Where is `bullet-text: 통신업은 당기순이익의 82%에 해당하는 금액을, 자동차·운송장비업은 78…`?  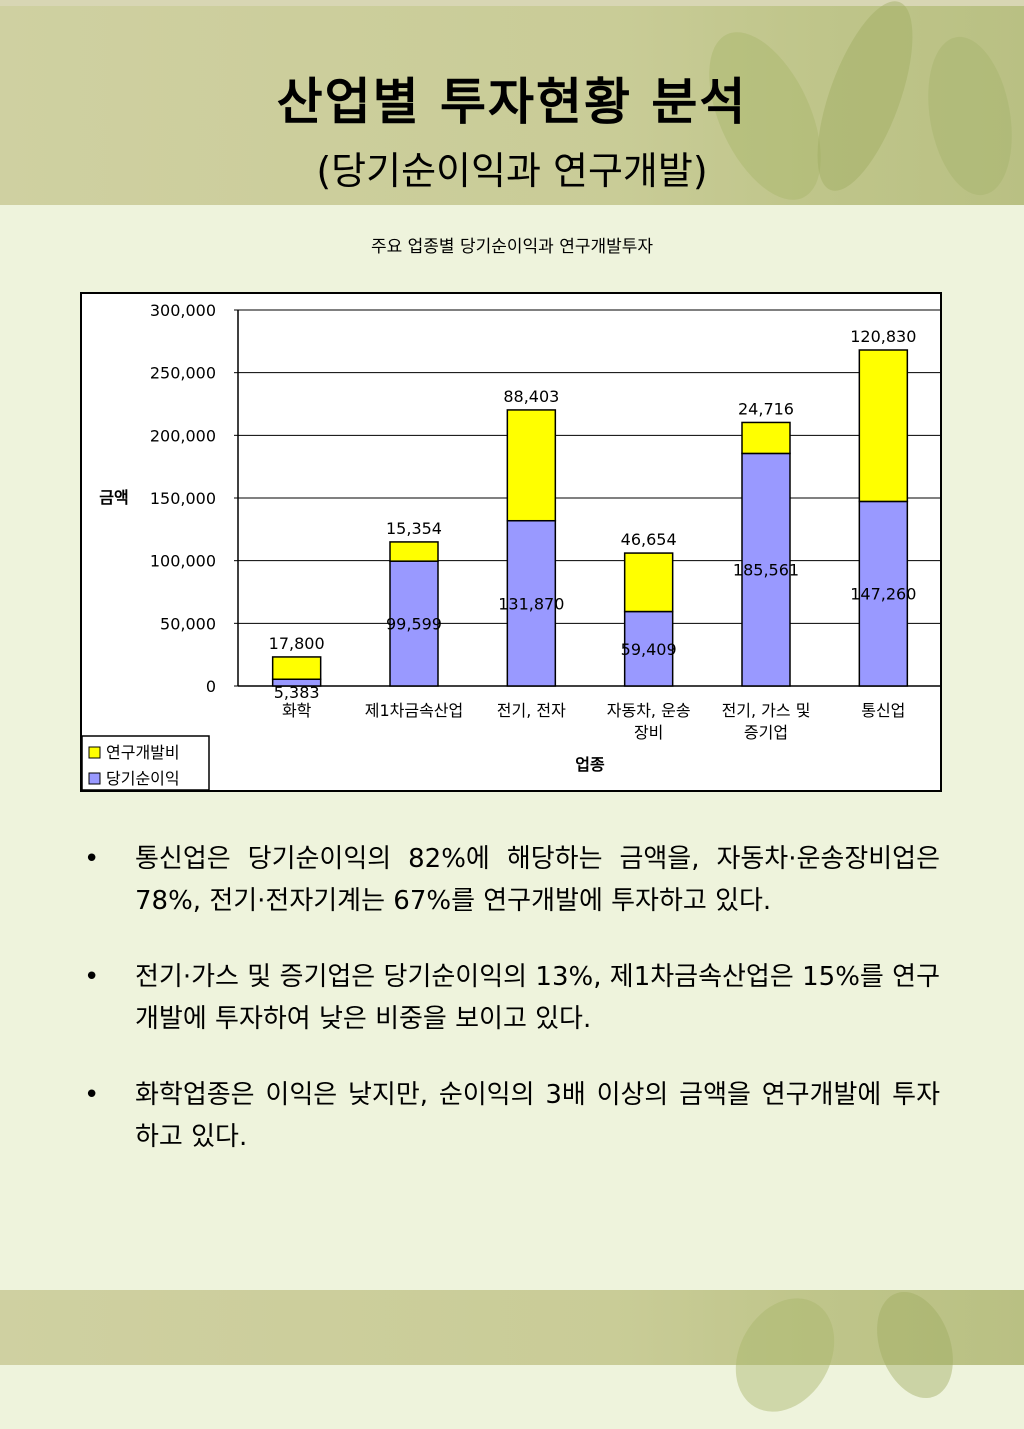 bullet-text: 통신업은 당기순이익의 82%에 해당하는 금액을, 자동차·운송장비업은 78… is located at coordinates (537, 880).